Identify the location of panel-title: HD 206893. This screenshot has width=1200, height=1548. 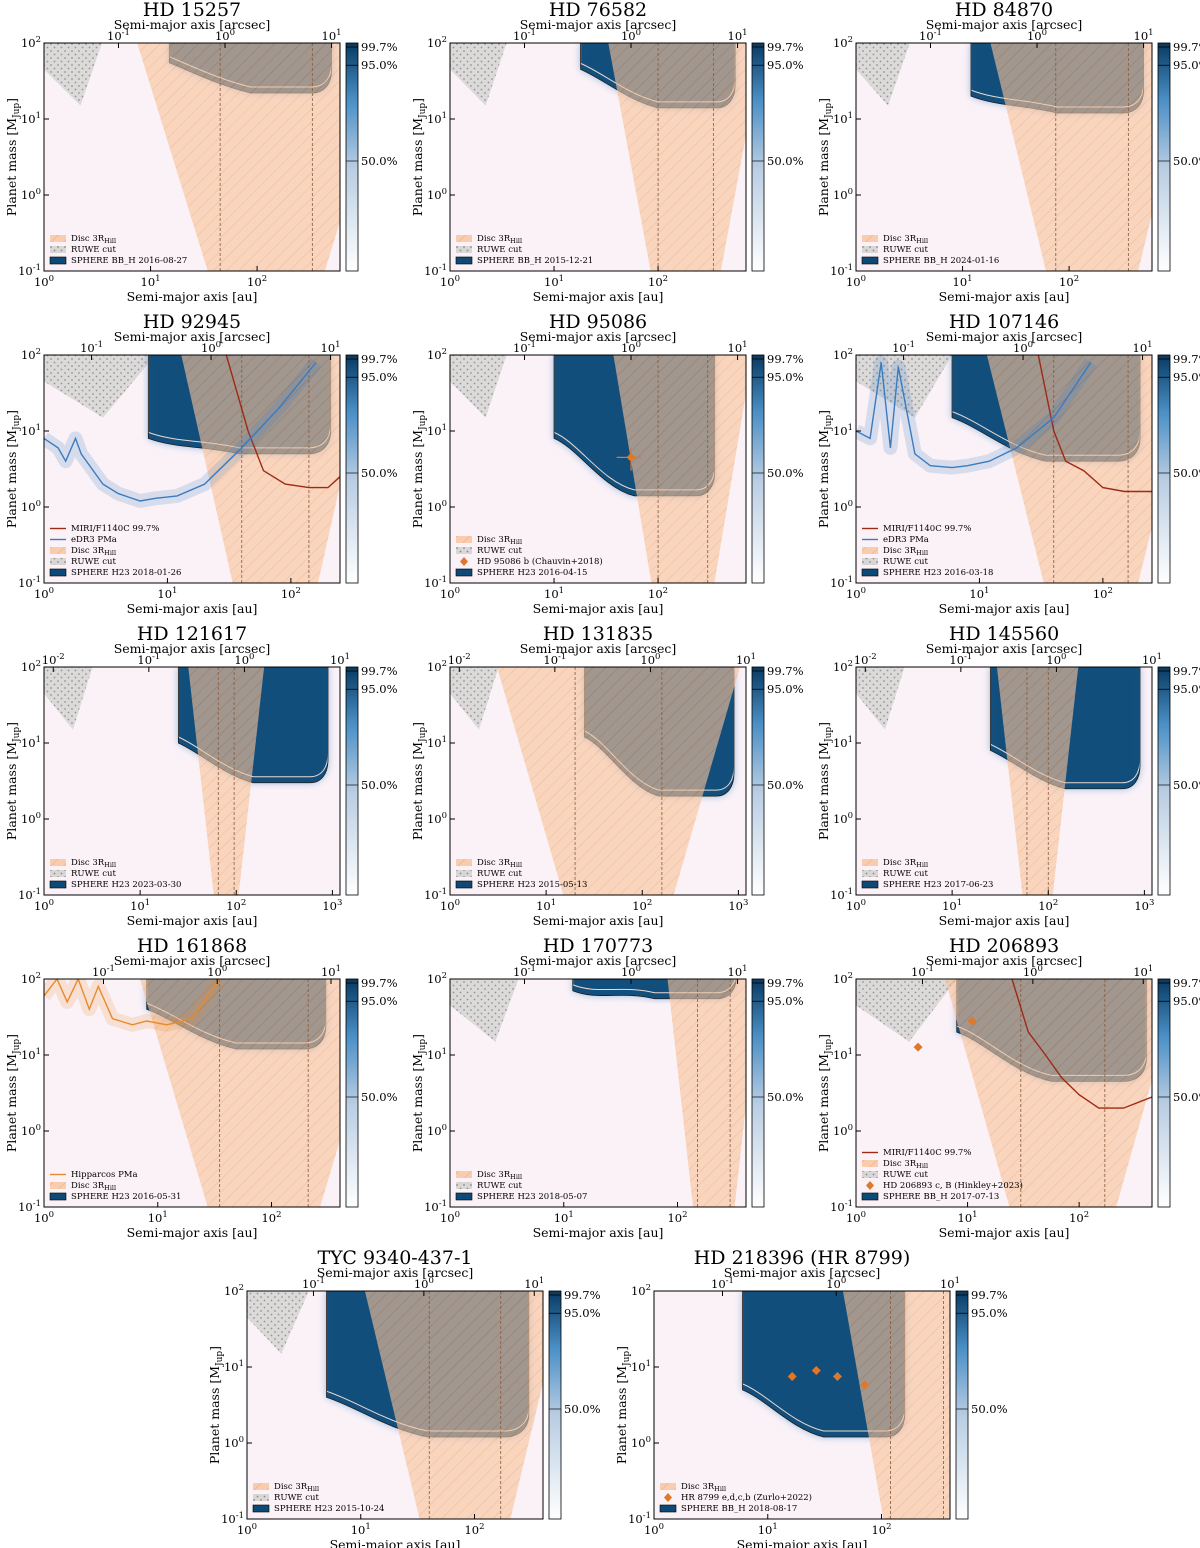
(1004, 946).